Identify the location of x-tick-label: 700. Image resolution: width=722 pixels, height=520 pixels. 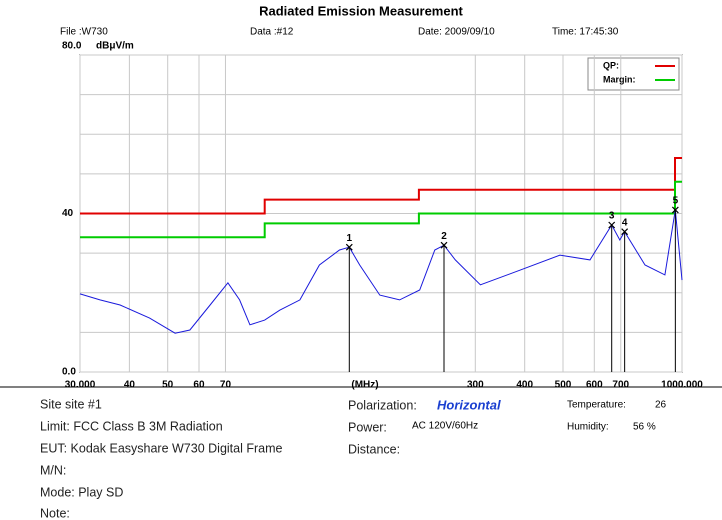
(620, 385).